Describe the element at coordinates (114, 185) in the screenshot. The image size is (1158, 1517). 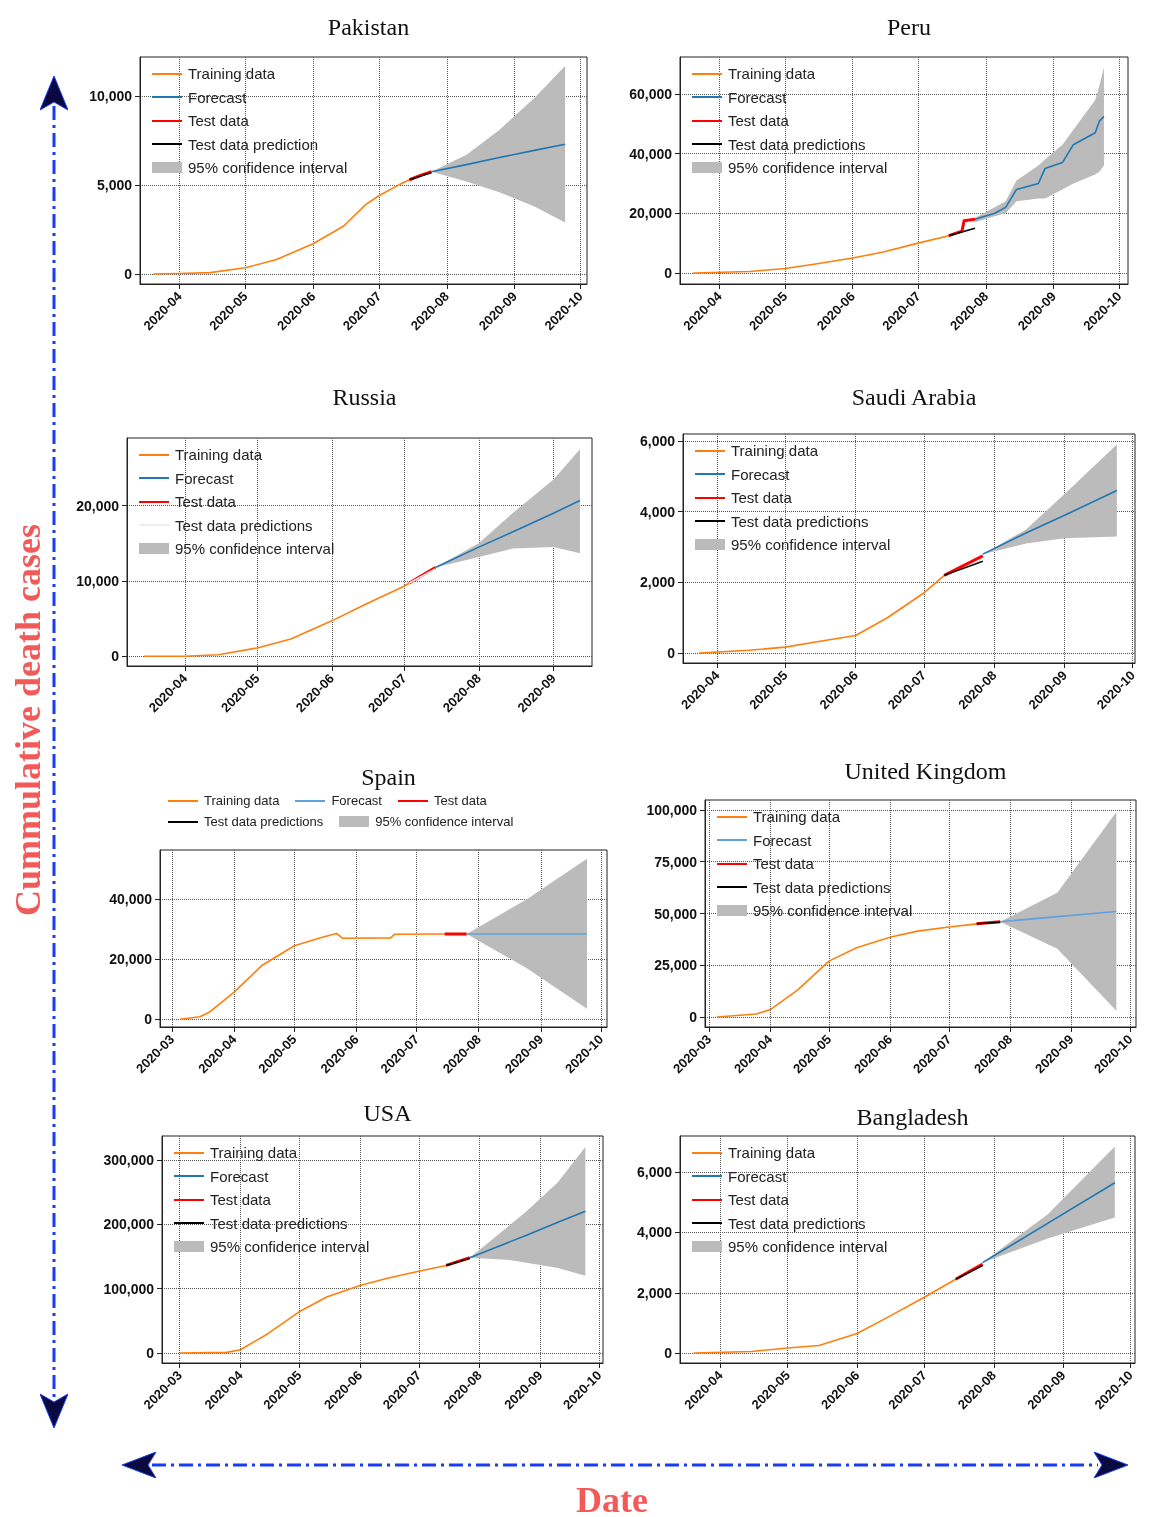
I see `y-tick-label: 5,000` at that location.